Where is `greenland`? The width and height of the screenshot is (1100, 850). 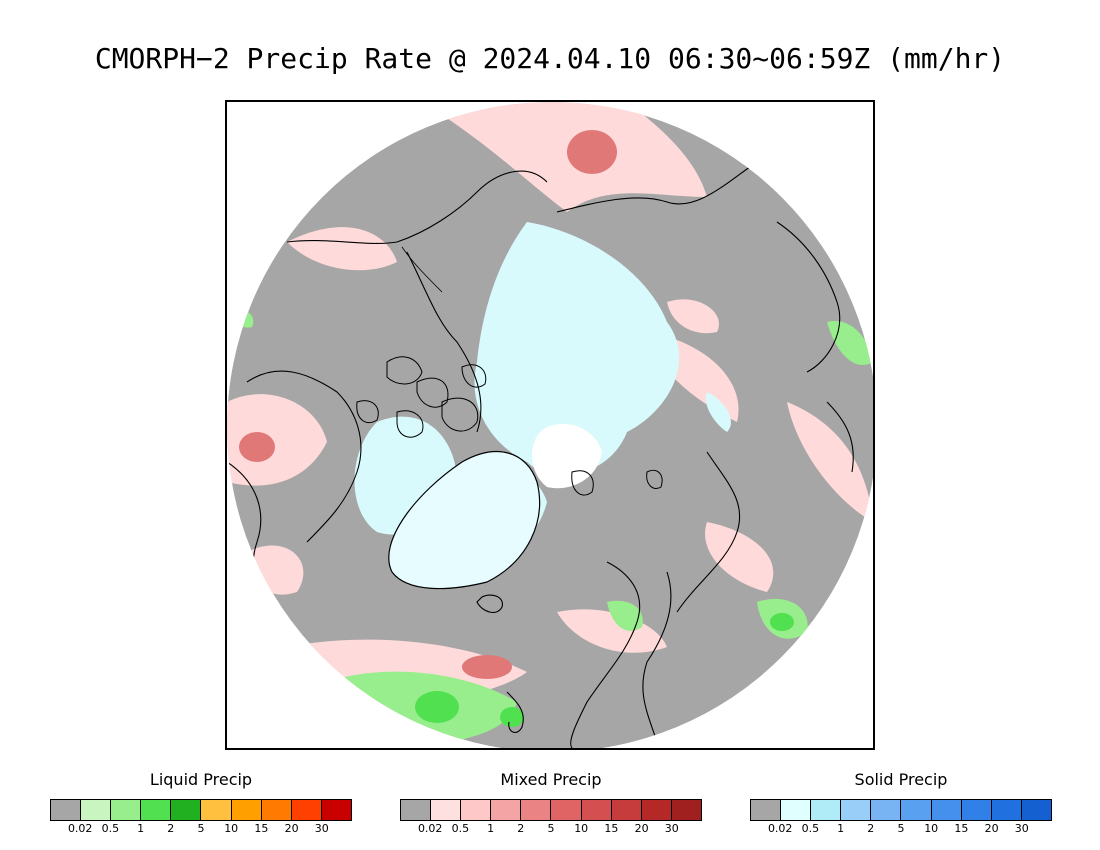 greenland is located at coordinates (464, 520).